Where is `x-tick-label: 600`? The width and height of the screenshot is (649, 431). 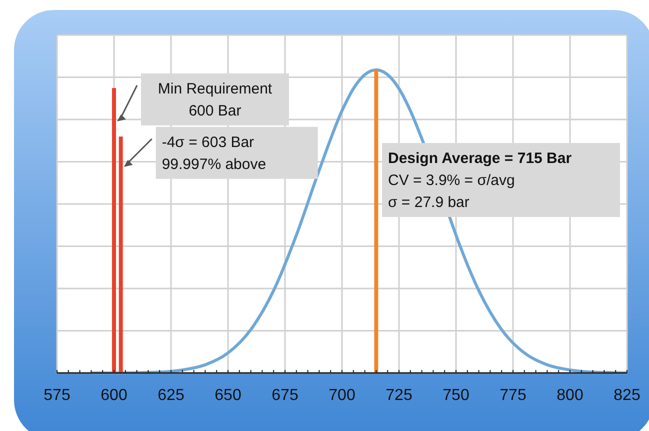
x-tick-label: 600 is located at coordinates (114, 395).